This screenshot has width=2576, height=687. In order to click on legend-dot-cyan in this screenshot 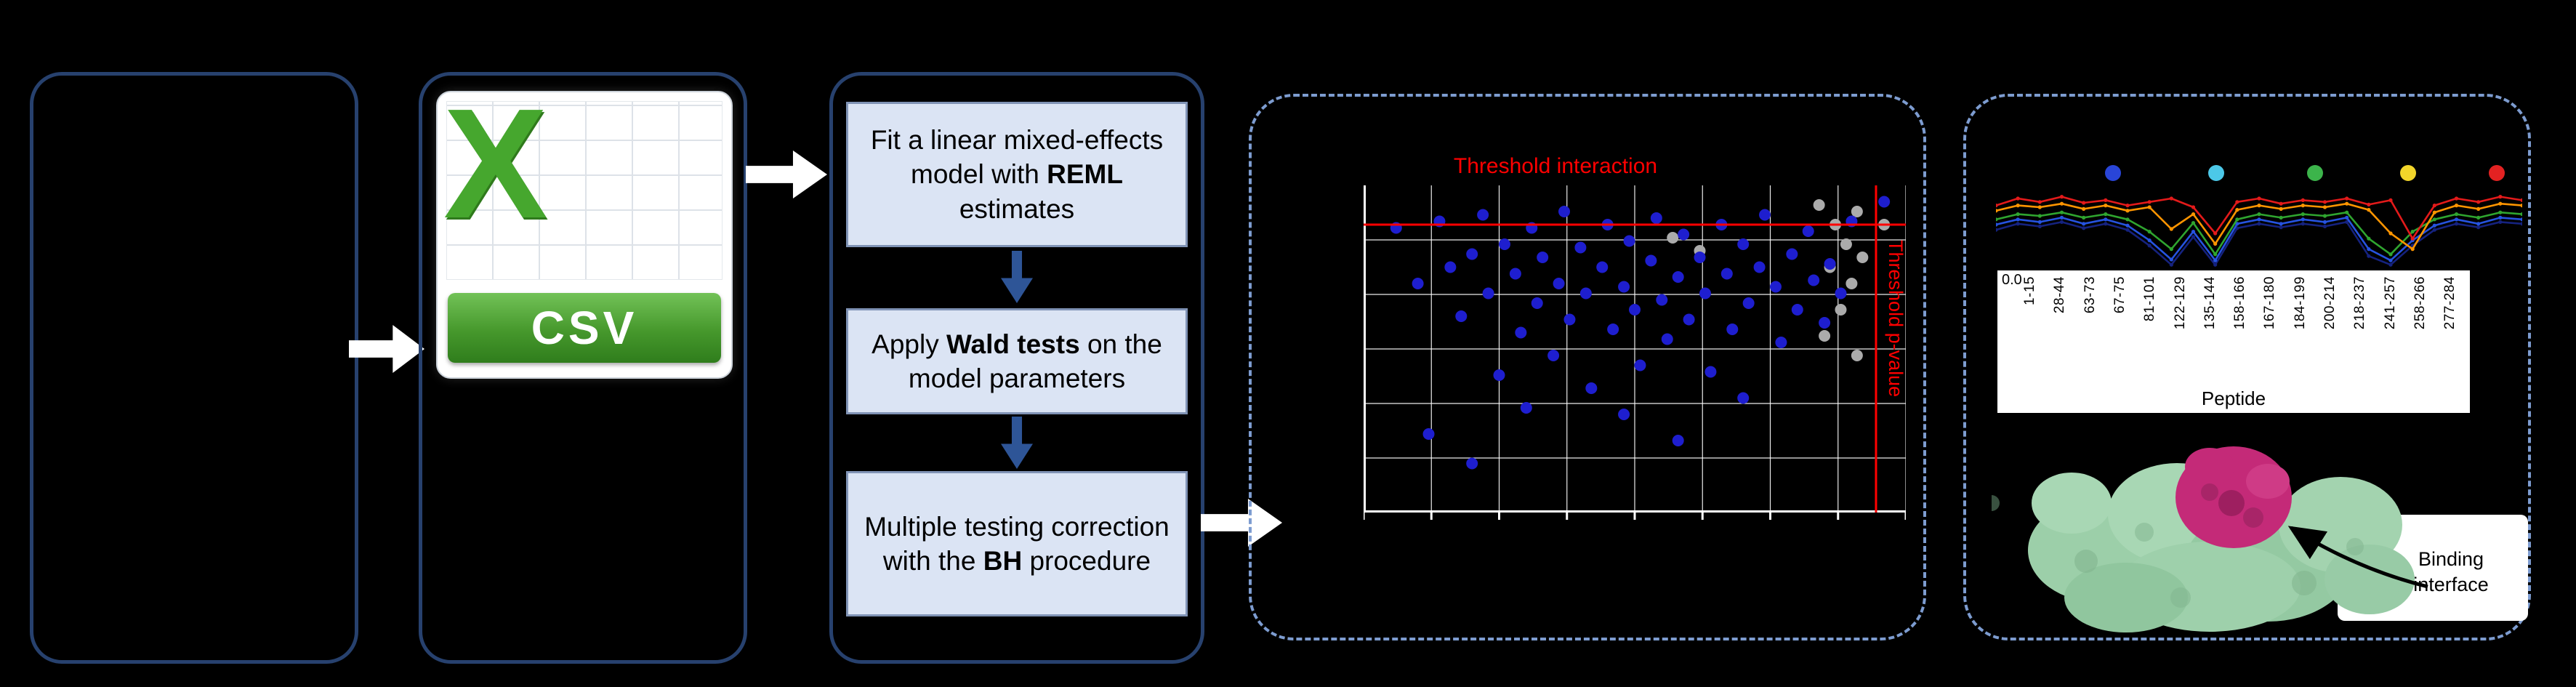, I will do `click(2216, 173)`.